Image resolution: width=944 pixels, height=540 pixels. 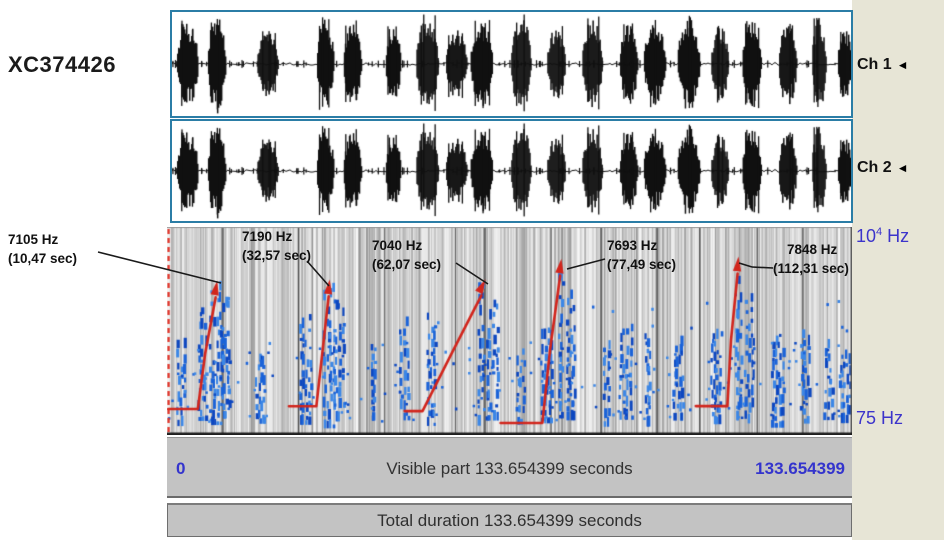 I want to click on annotation-frequency: 7105 Hz, so click(x=33, y=239).